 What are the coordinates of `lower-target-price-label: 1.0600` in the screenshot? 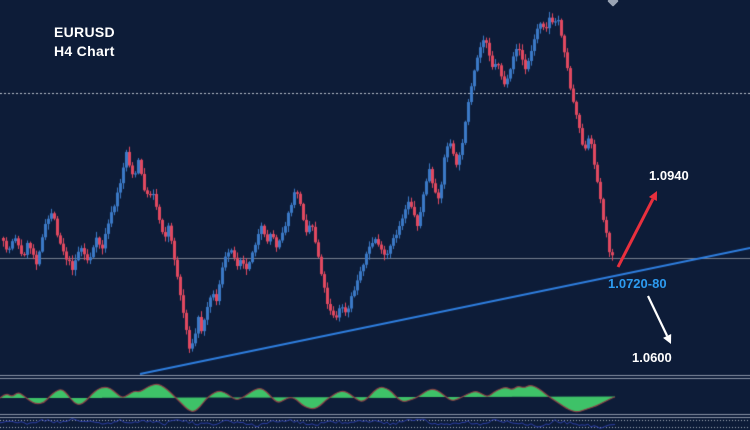 It's located at (652, 357).